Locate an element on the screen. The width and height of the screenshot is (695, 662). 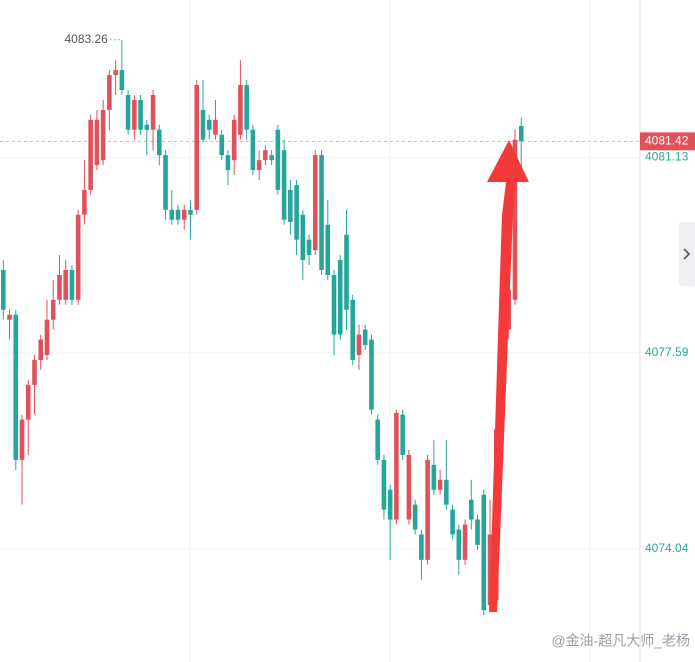
high-label: 4083.26 is located at coordinates (86, 39).